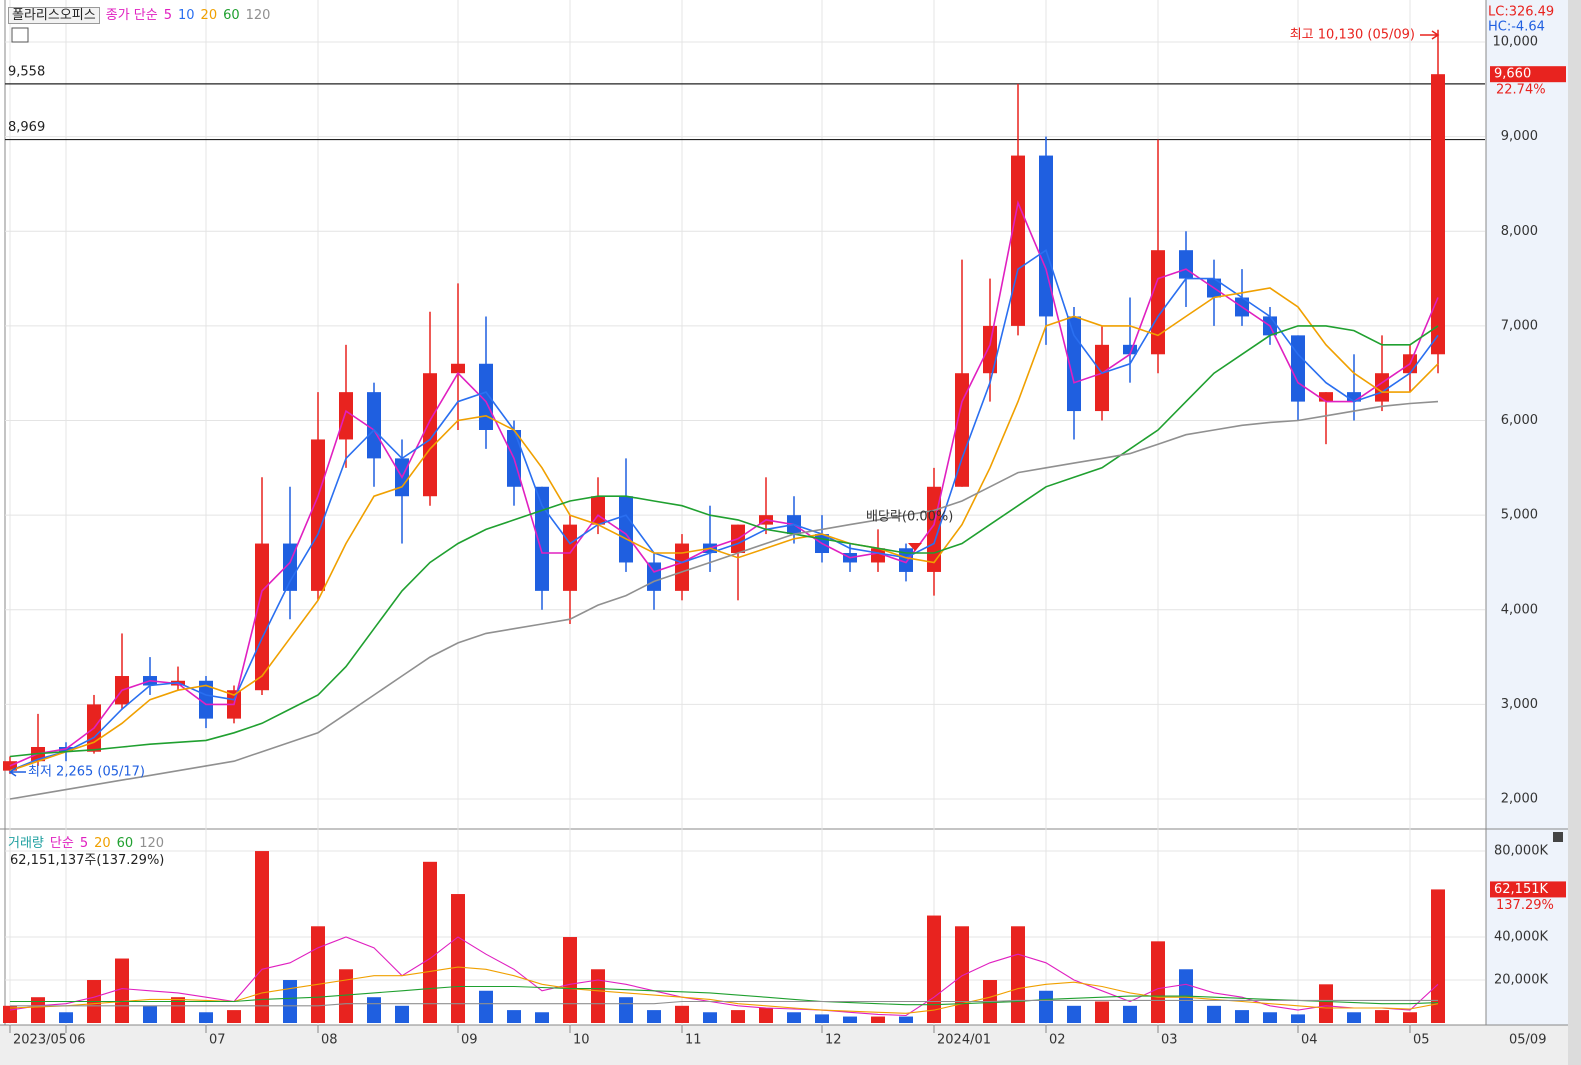 The image size is (1581, 1065). Describe the element at coordinates (964, 1040) in the screenshot. I see `x-tick-label: 2024/01` at that location.